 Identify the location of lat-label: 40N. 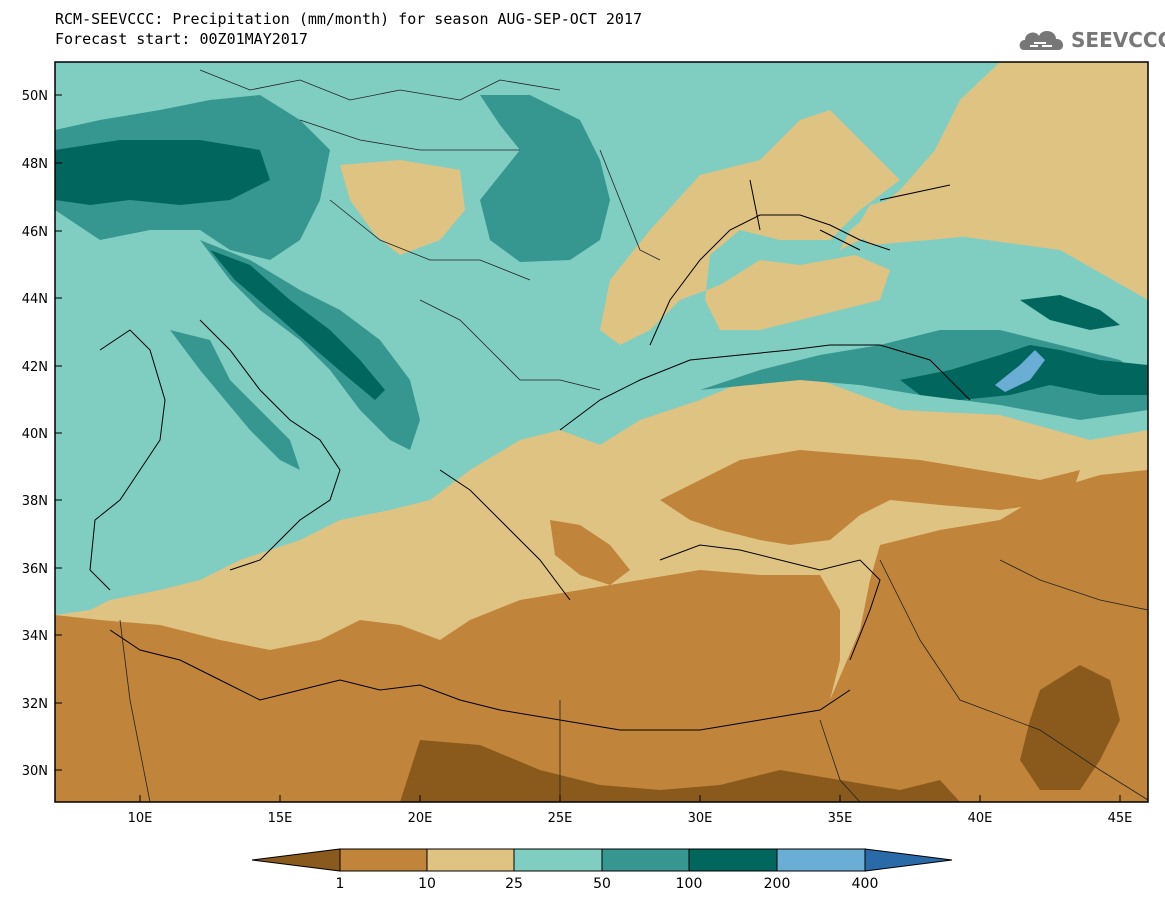
(35, 434).